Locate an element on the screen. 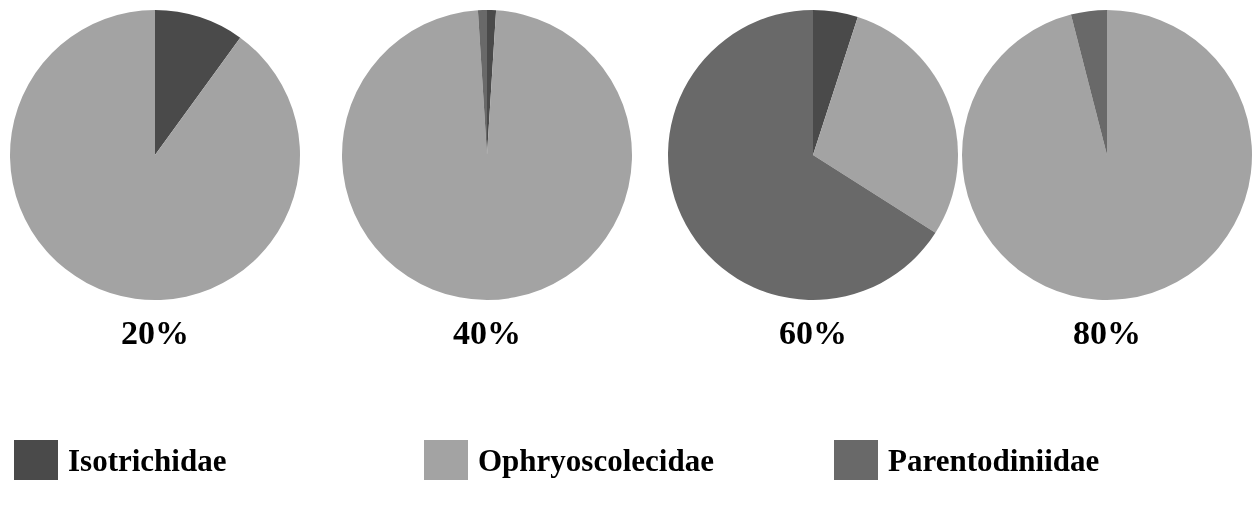 The height and width of the screenshot is (511, 1257). legend-label: Ophryoscolecidae is located at coordinates (596, 460).